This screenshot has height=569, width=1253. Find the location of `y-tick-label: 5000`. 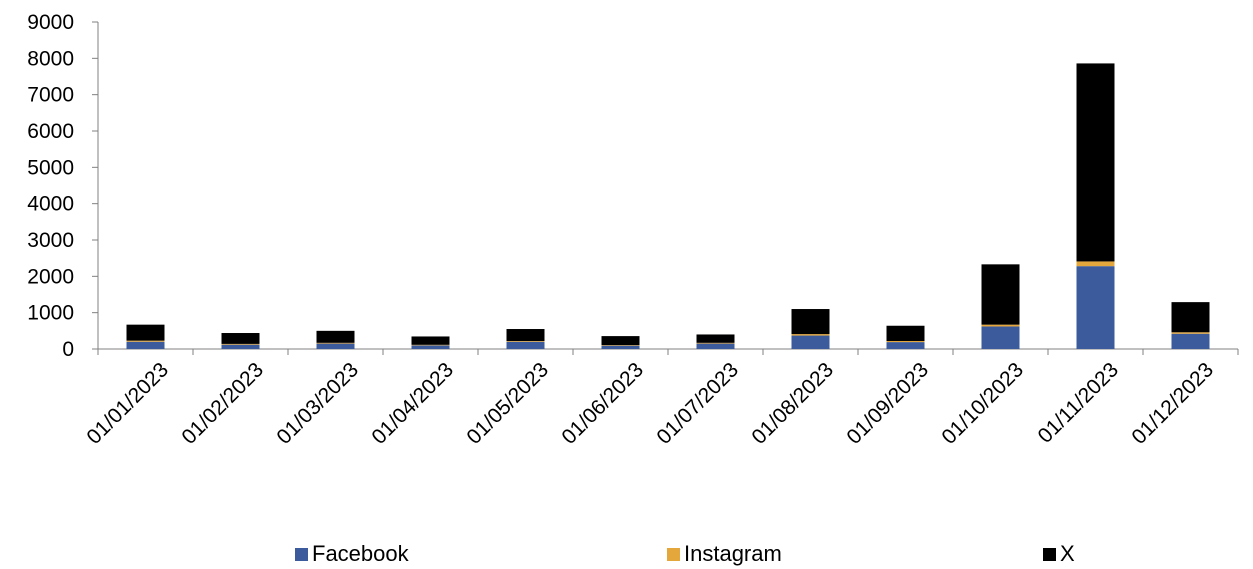

y-tick-label: 5000 is located at coordinates (50, 167).